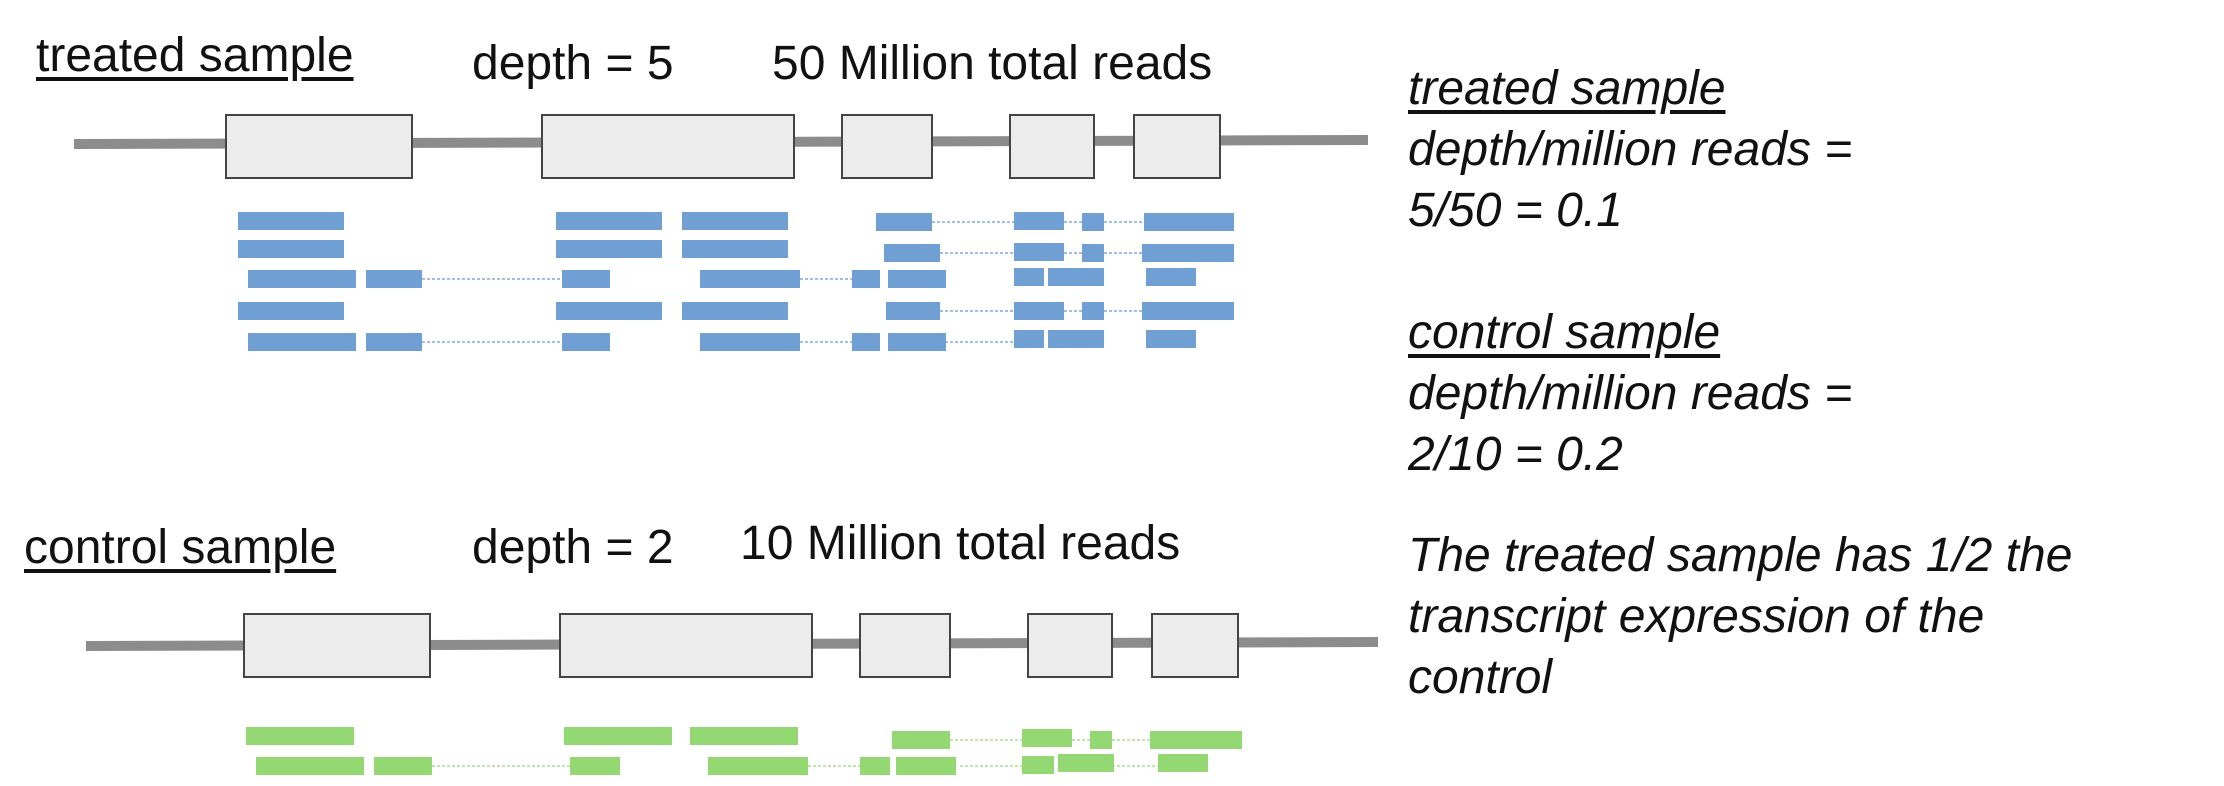 The height and width of the screenshot is (786, 2224). I want to click on note-treated-line1: depth/million reads =, so click(1630, 149).